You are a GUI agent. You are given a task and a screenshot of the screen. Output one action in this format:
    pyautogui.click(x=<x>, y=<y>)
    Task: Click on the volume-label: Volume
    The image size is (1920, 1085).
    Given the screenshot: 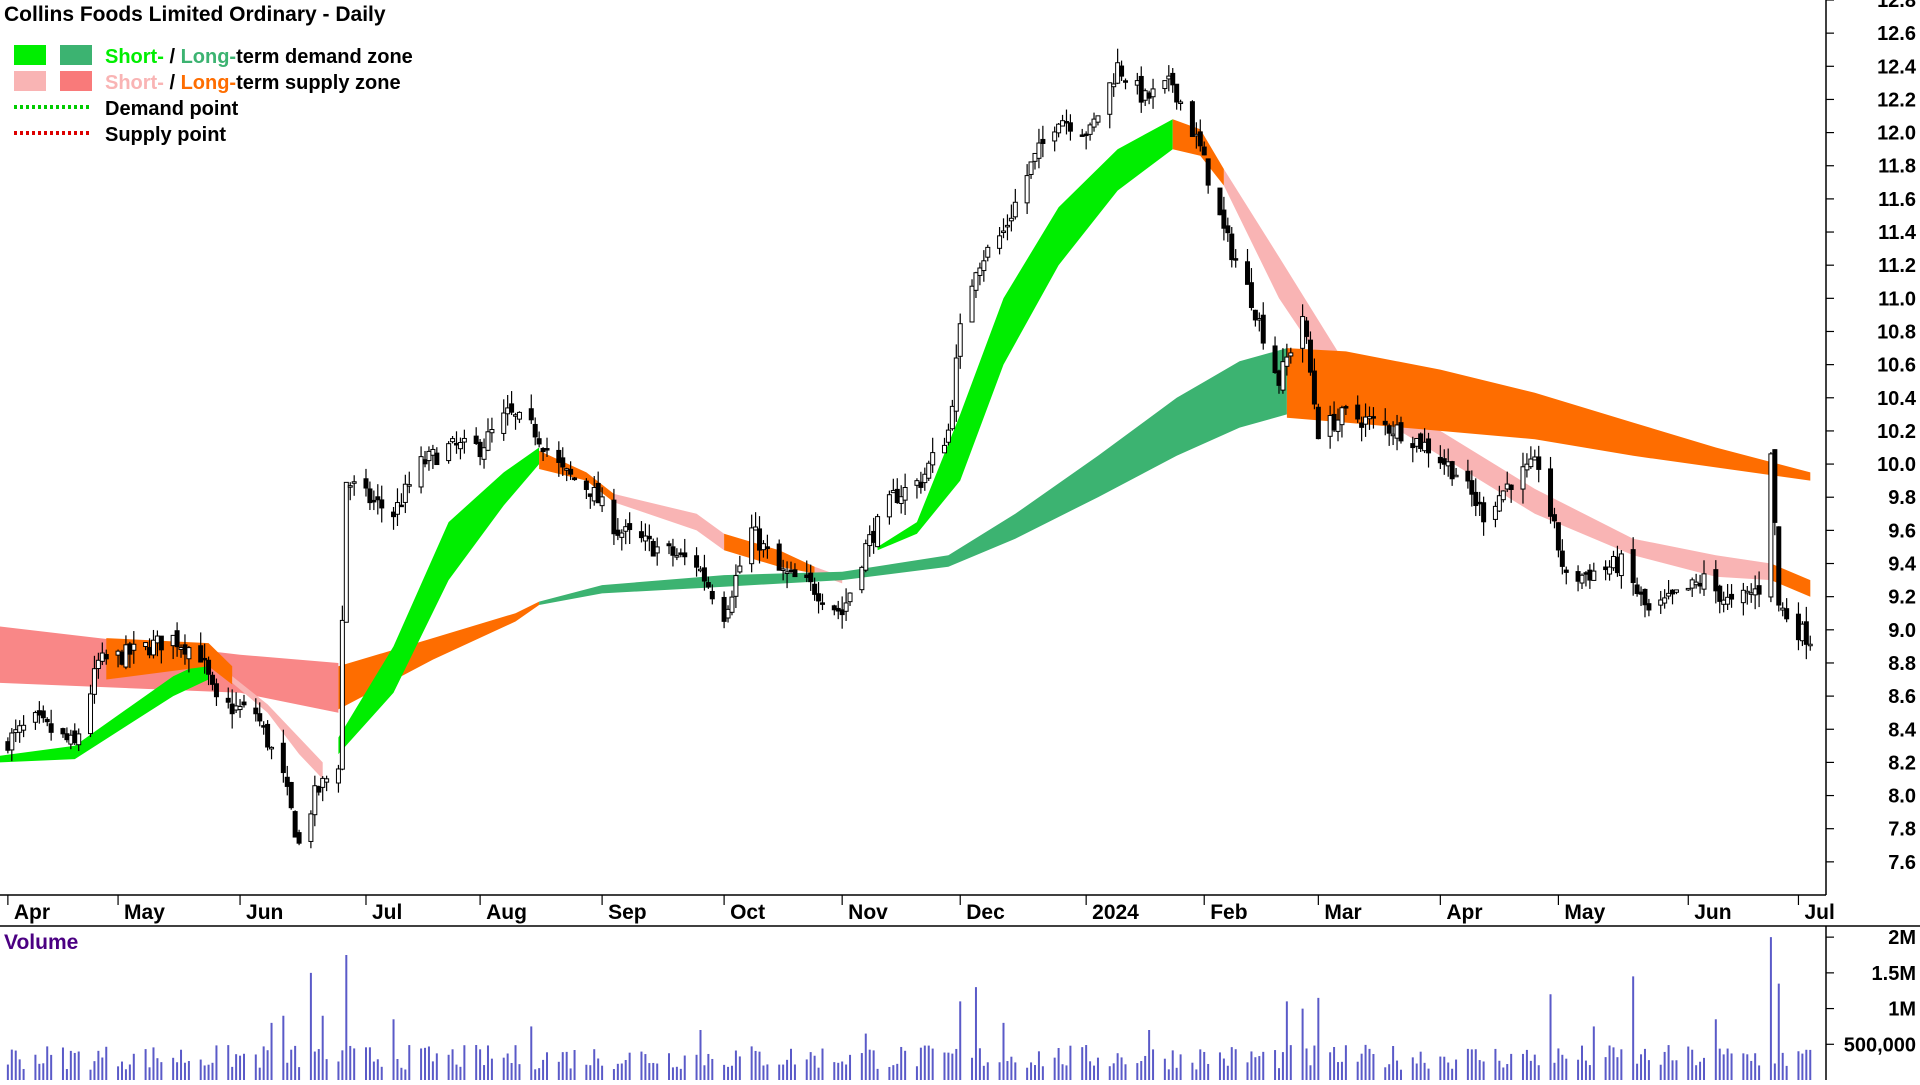 What is the action you would take?
    pyautogui.click(x=41, y=942)
    